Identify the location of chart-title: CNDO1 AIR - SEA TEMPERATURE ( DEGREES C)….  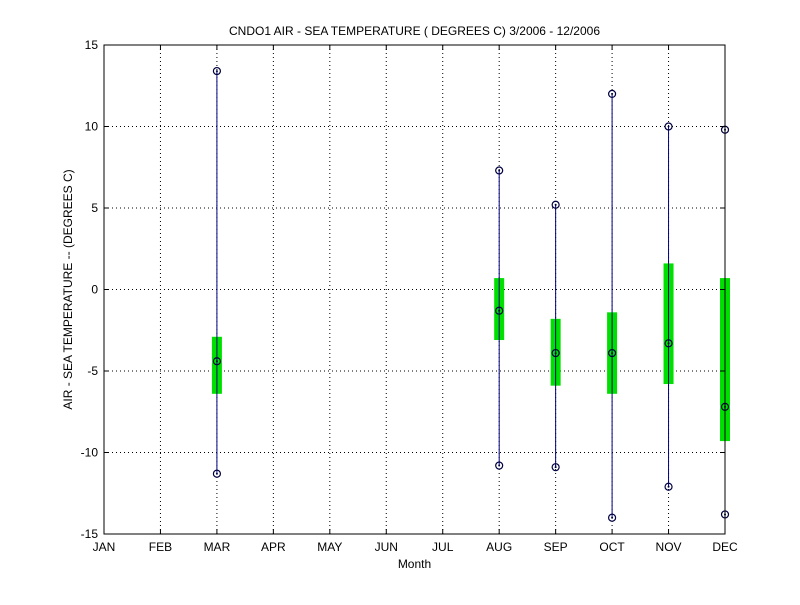
(414, 31).